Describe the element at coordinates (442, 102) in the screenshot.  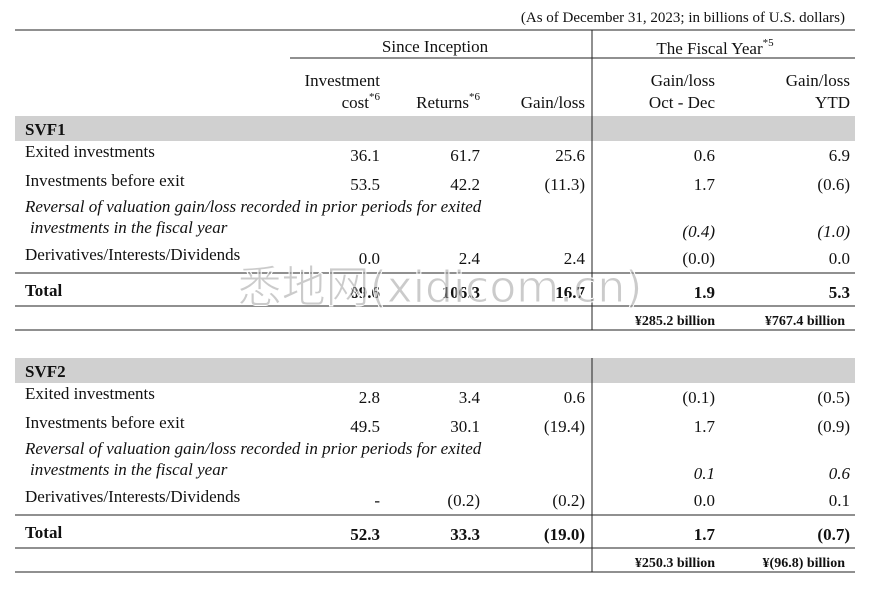
I see `column-text: Returns` at that location.